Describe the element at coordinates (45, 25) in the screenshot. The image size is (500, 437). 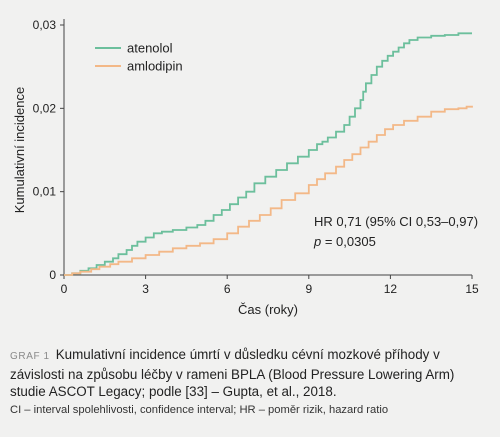
I see `y-tick-label: 0,03` at that location.